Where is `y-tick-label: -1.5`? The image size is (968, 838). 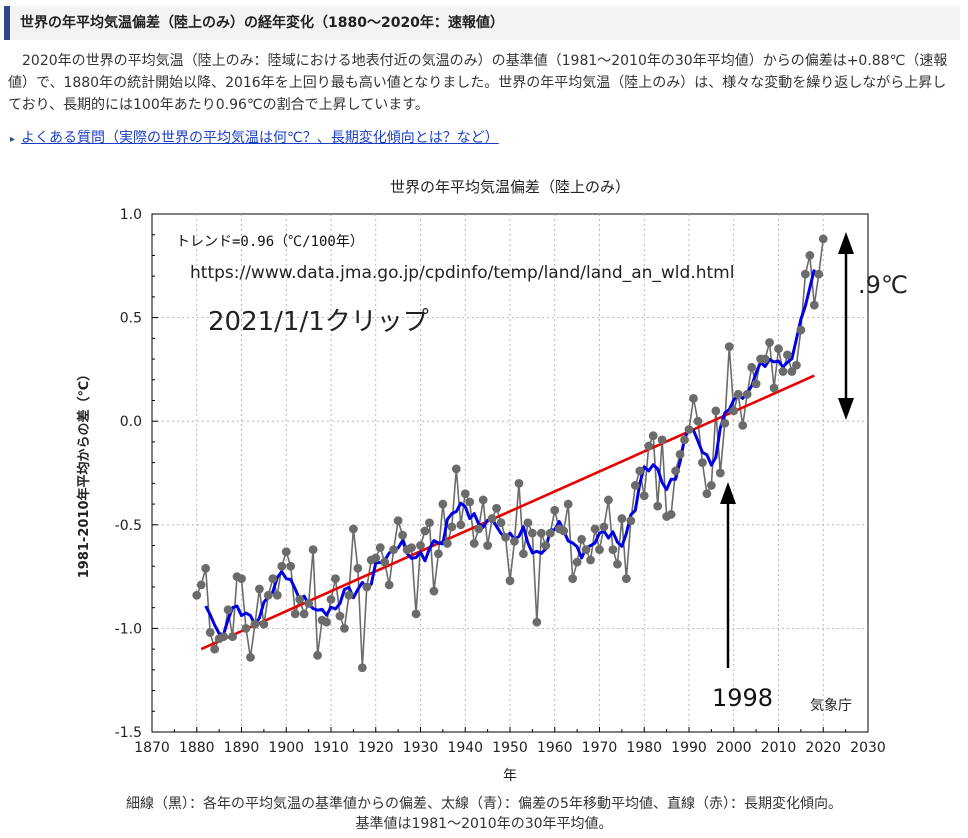 y-tick-label: -1.5 is located at coordinates (128, 733).